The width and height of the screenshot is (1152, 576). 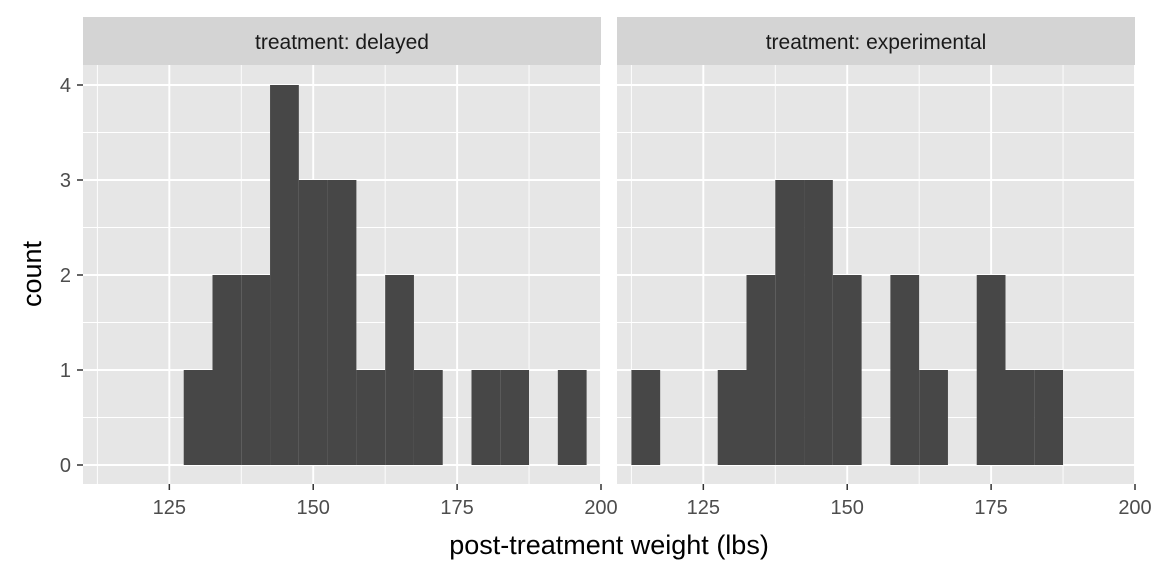 What do you see at coordinates (65, 466) in the screenshot?
I see `y-tick-label: 0` at bounding box center [65, 466].